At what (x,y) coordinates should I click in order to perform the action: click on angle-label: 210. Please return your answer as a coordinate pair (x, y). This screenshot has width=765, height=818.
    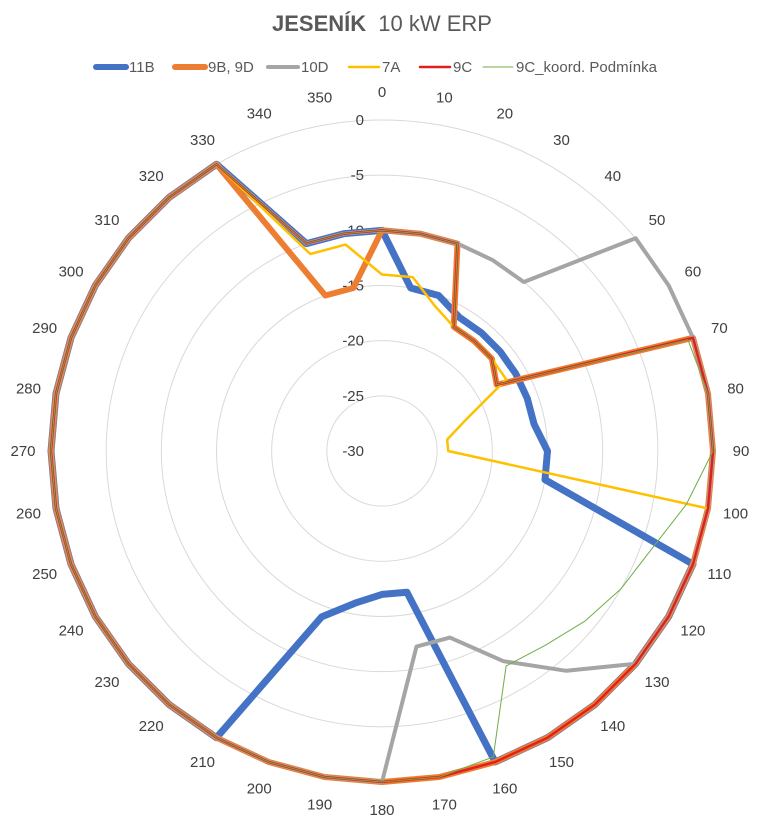
    Looking at the image, I should click on (202, 762).